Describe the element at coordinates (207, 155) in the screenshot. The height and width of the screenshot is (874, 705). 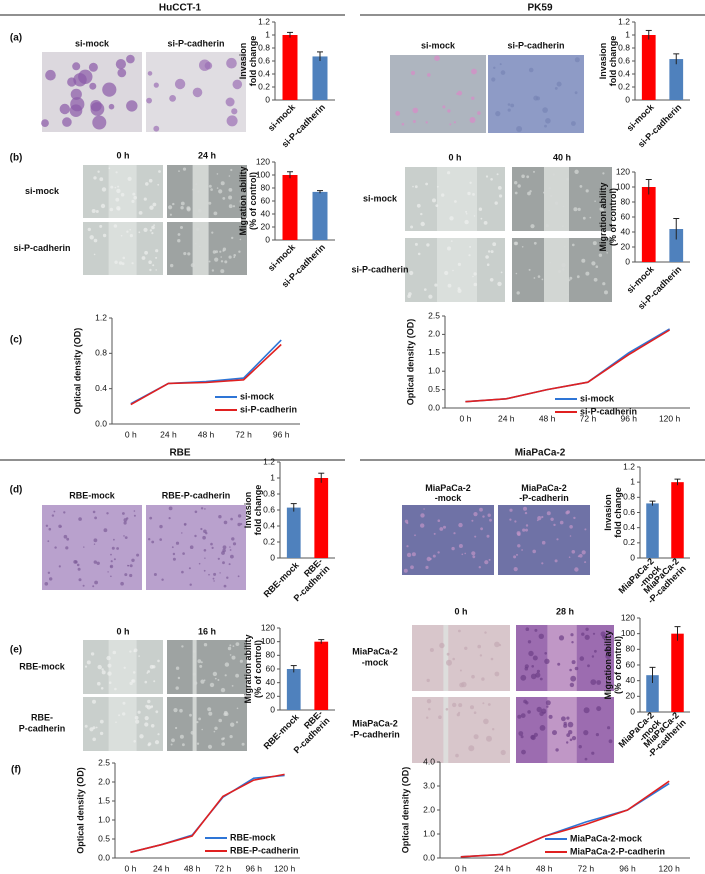
I see `image-column-label: 24 h` at that location.